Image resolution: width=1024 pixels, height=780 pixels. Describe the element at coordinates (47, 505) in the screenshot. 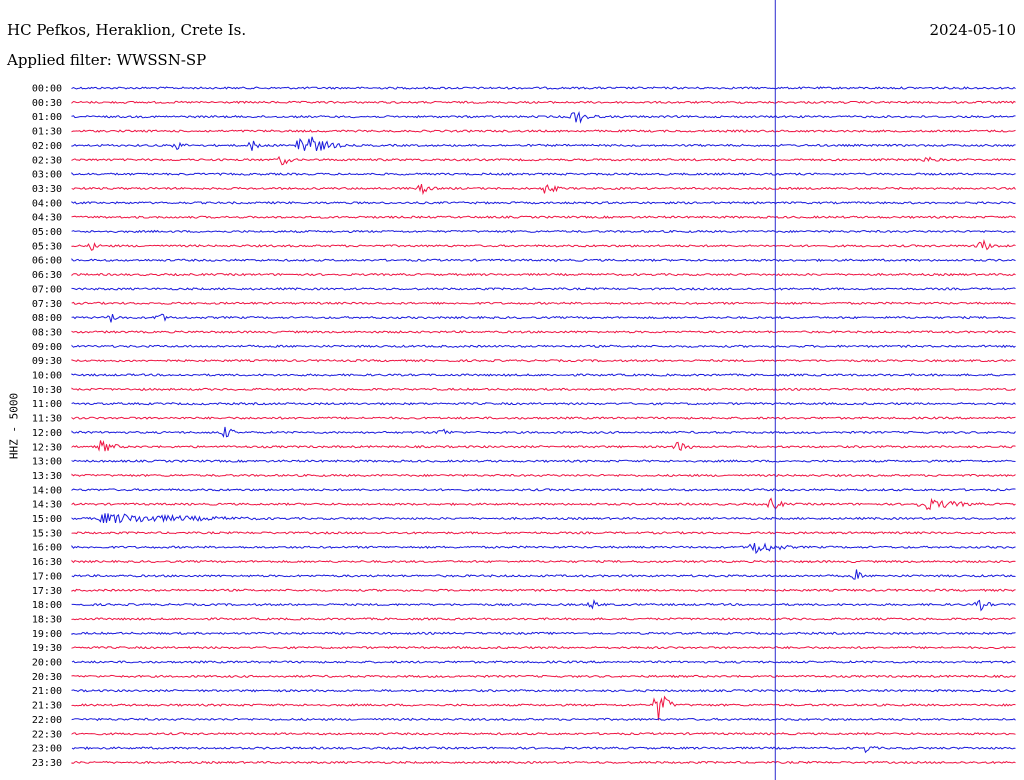

I see `row-time-label: 14:30` at that location.